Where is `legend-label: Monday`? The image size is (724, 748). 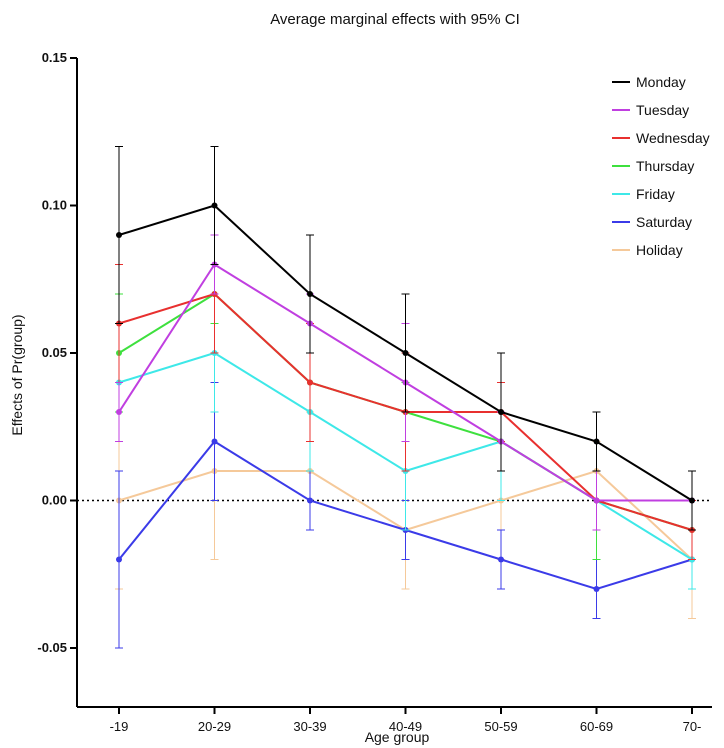
legend-label: Monday is located at coordinates (661, 82).